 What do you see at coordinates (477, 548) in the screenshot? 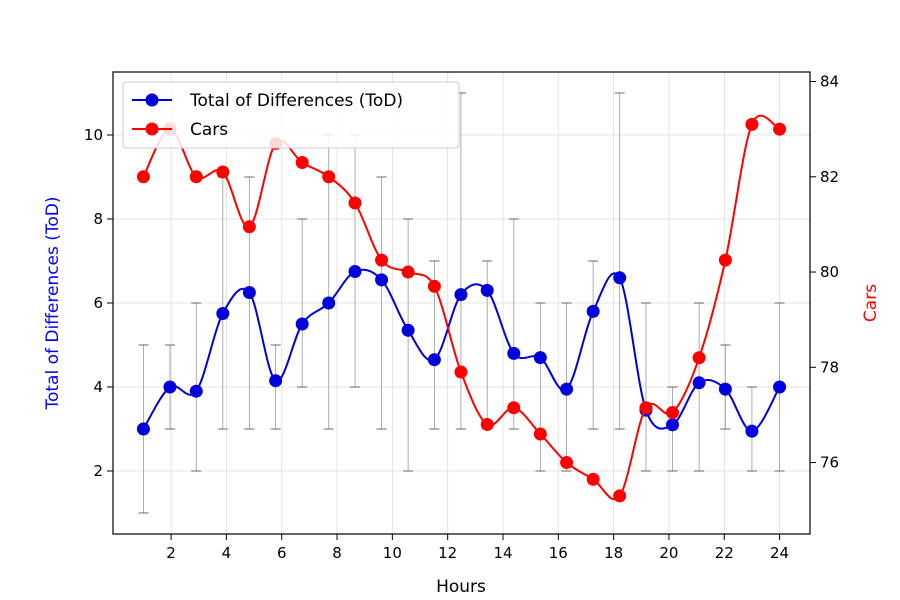
I see `x-axis: 2 4 6 8 10 12 14 16 18 20 22 24` at bounding box center [477, 548].